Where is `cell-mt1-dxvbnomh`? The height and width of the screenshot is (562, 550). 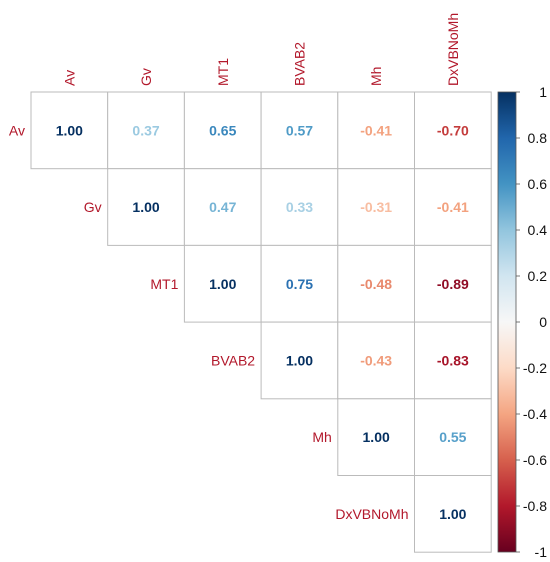 cell-mt1-dxvbnomh is located at coordinates (453, 283).